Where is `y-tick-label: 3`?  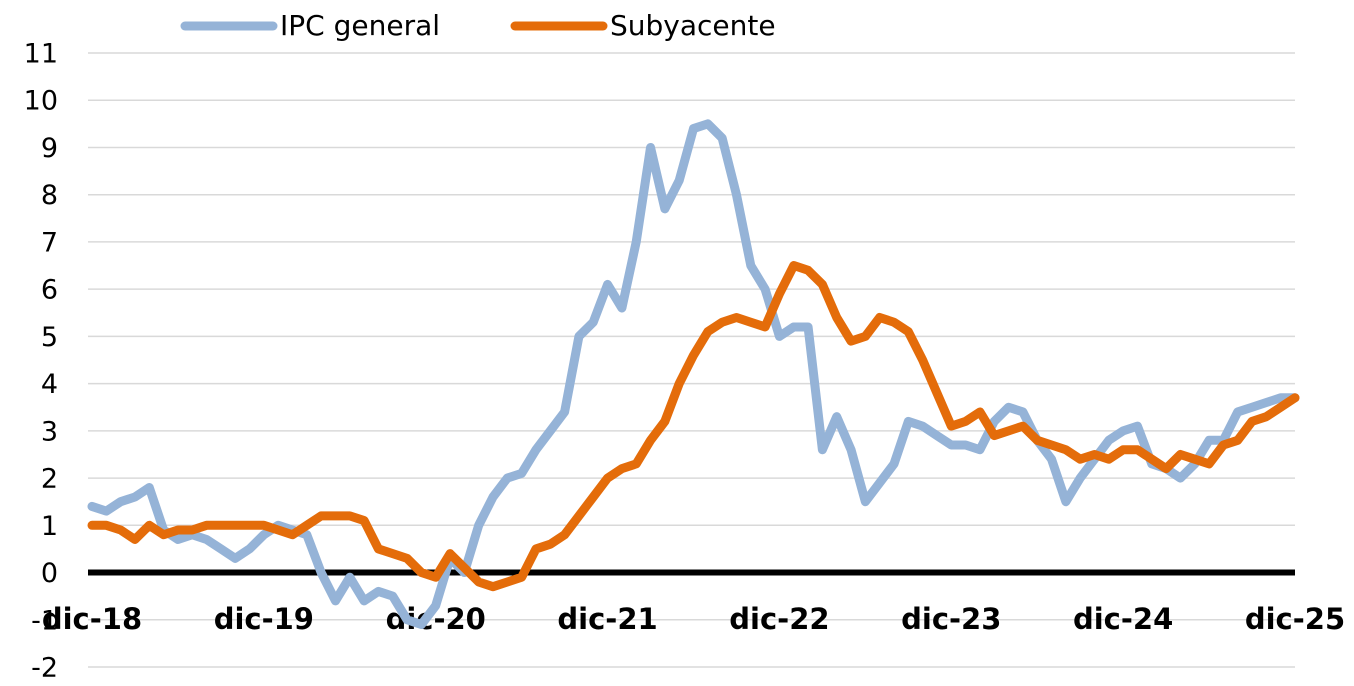 y-tick-label: 3 is located at coordinates (49, 431).